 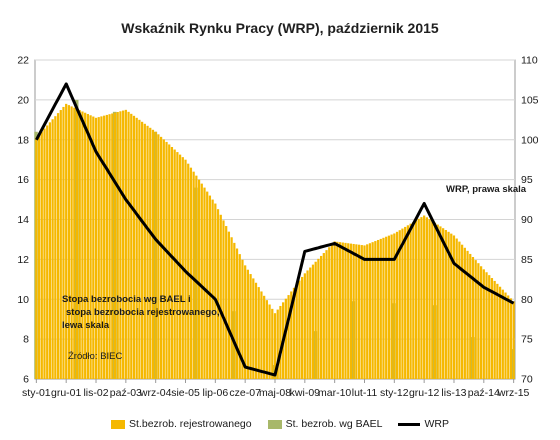 What do you see at coordinates (305, 393) in the screenshot?
I see `x-tick-label: kwi-09` at bounding box center [305, 393].